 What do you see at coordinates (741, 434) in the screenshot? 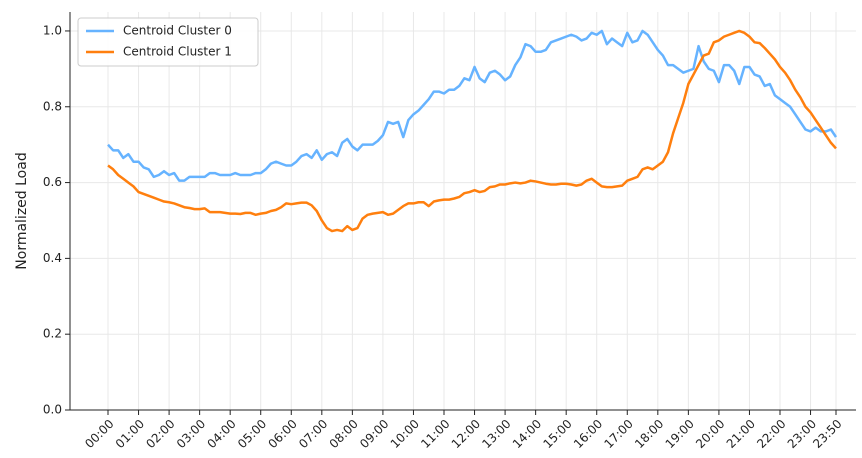
I see `x-tick-label: 21:00` at bounding box center [741, 434].